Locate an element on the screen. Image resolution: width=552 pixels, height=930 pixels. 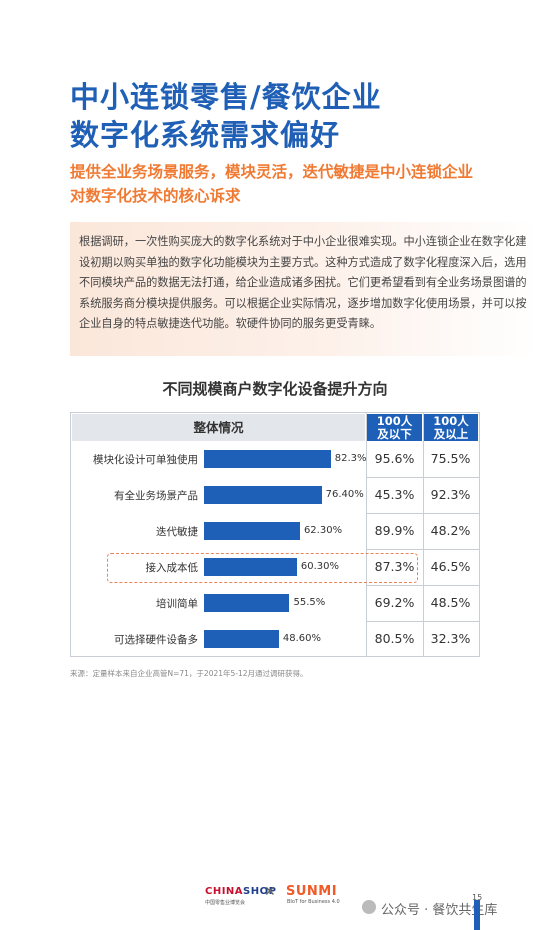
large-merchant-value: 46.5% is located at coordinates (450, 566).